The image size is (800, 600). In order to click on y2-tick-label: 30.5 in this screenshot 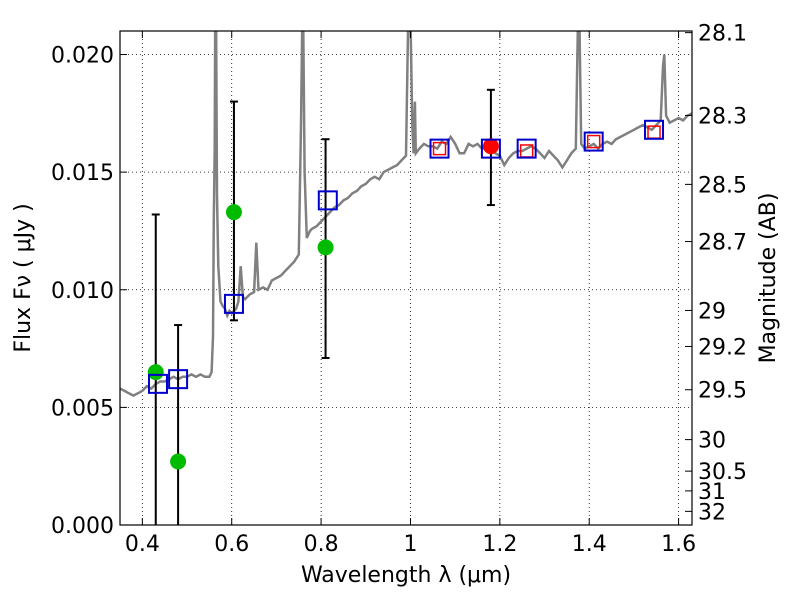, I will do `click(722, 472)`.